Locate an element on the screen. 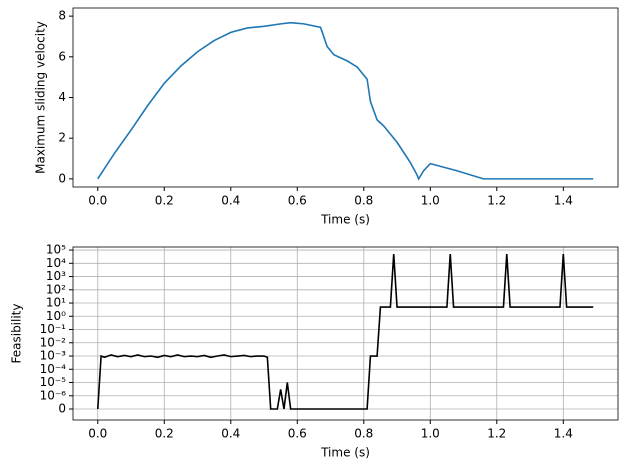  y-axis-label: Feasibility is located at coordinates (17, 334).